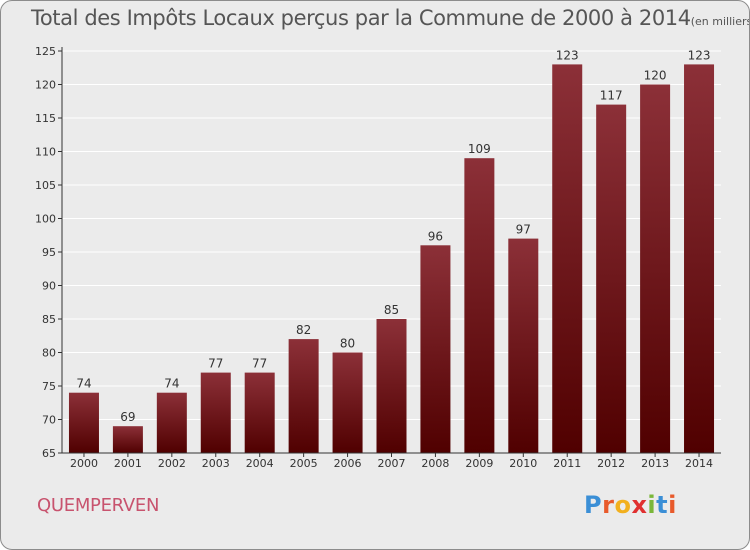 The height and width of the screenshot is (550, 750). What do you see at coordinates (623, 505) in the screenshot?
I see `logo-letter: o` at bounding box center [623, 505].